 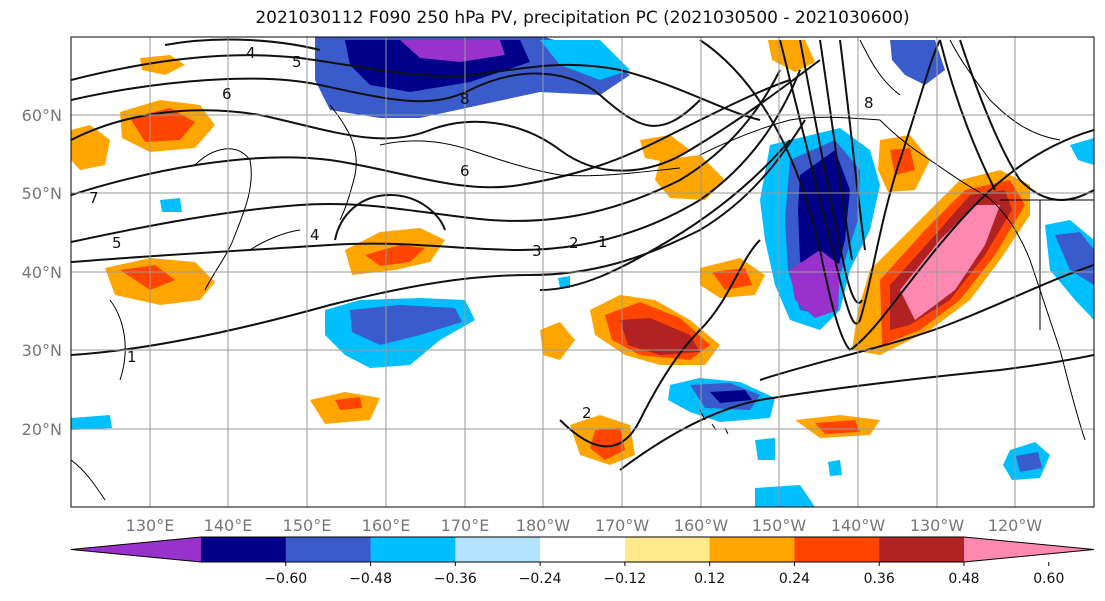 What do you see at coordinates (937, 525) in the screenshot?
I see `lon-label: 130°W` at bounding box center [937, 525].